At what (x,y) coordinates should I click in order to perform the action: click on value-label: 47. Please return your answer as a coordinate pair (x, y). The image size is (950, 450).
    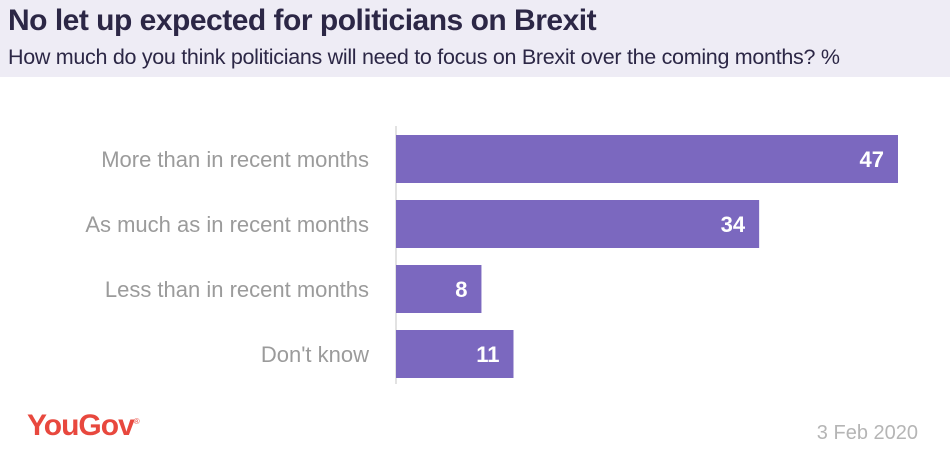
    Looking at the image, I should click on (872, 159).